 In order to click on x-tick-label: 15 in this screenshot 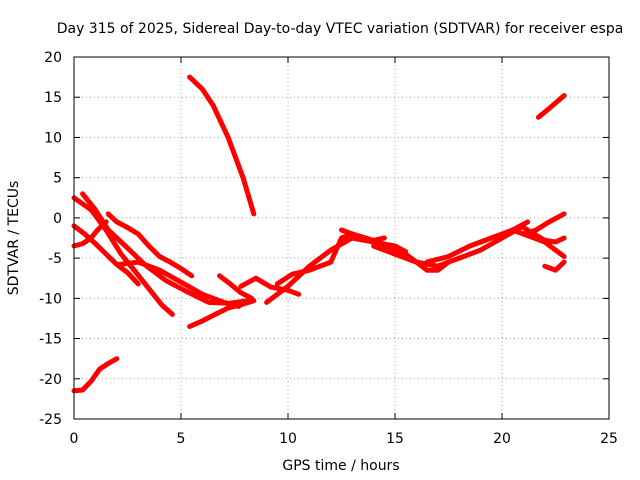, I will do `click(395, 439)`.